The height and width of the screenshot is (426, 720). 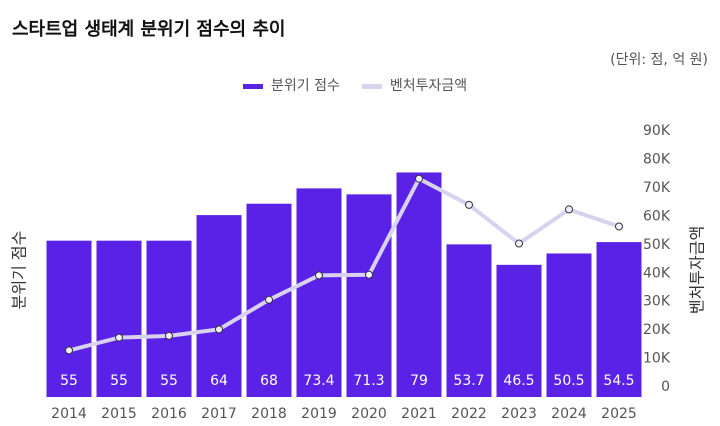 I want to click on y-axis-title: 분위기 점수, so click(x=19, y=270).